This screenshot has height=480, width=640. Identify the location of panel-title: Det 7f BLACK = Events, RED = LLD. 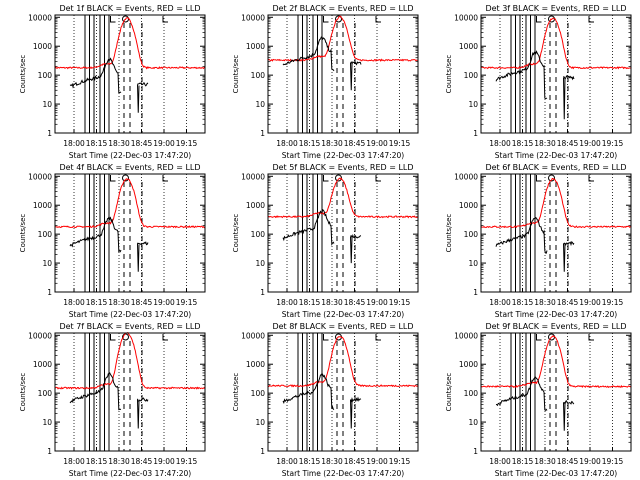
(129, 326).